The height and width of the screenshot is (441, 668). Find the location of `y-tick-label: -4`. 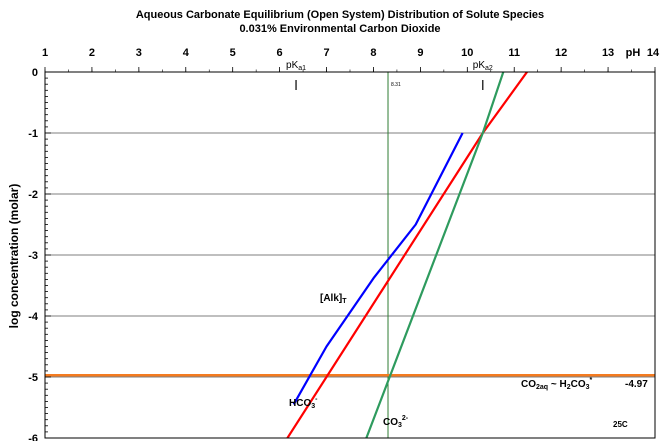

y-tick-label: -4 is located at coordinates (33, 317).